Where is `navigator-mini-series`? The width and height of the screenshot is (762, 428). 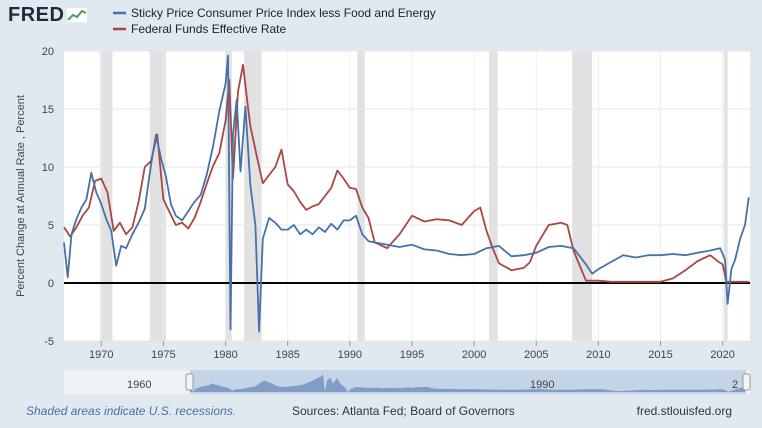
navigator-mini-series is located at coordinates (467, 383).